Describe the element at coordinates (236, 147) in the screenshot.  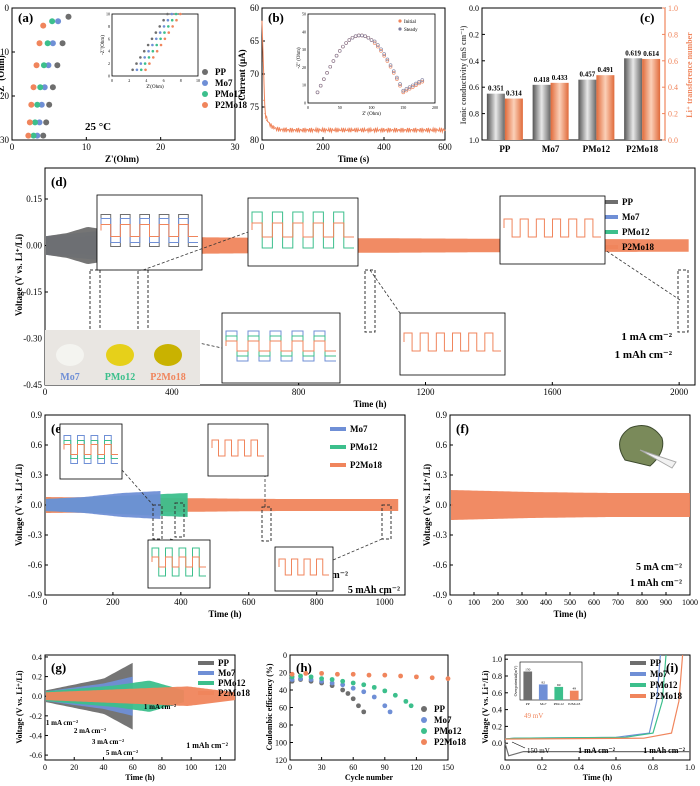
I see `a-xtick-label: 30` at that location.